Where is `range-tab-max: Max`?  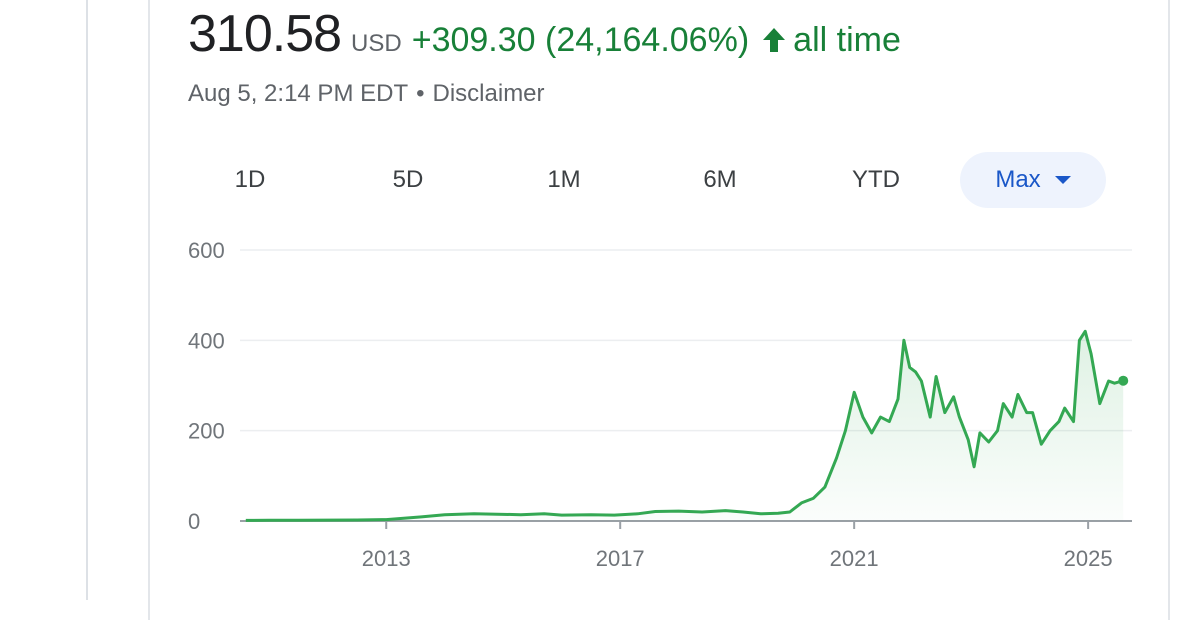
range-tab-max: Max is located at coordinates (1033, 180).